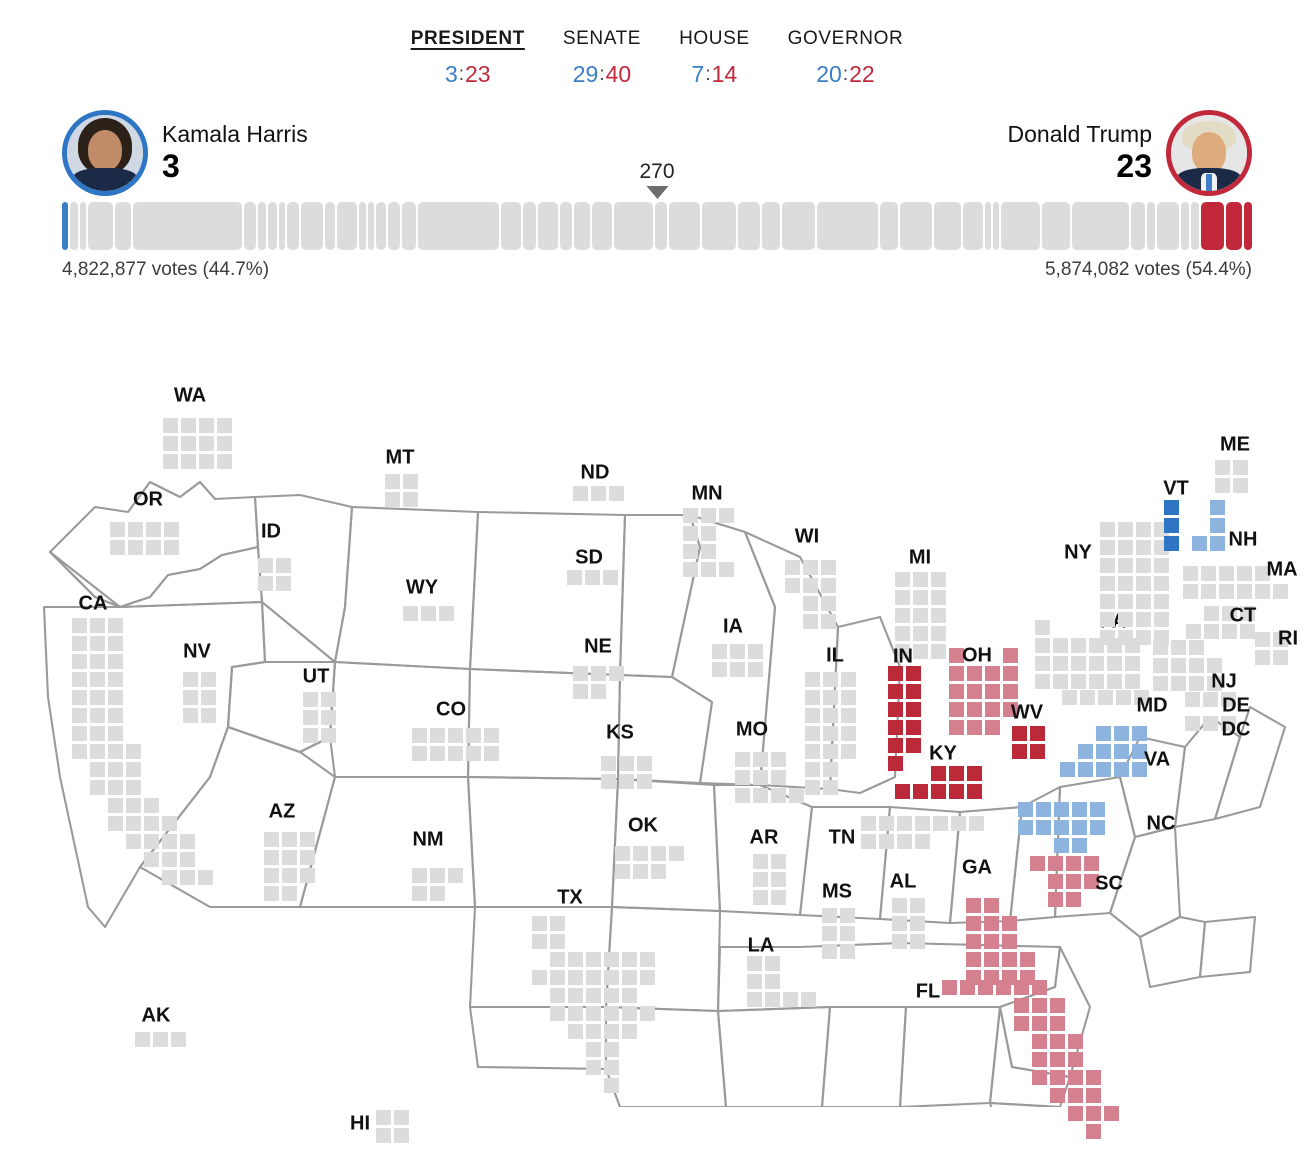 This screenshot has width=1314, height=1170. Describe the element at coordinates (262, 226) in the screenshot. I see `seat-bar-segment-id` at that location.